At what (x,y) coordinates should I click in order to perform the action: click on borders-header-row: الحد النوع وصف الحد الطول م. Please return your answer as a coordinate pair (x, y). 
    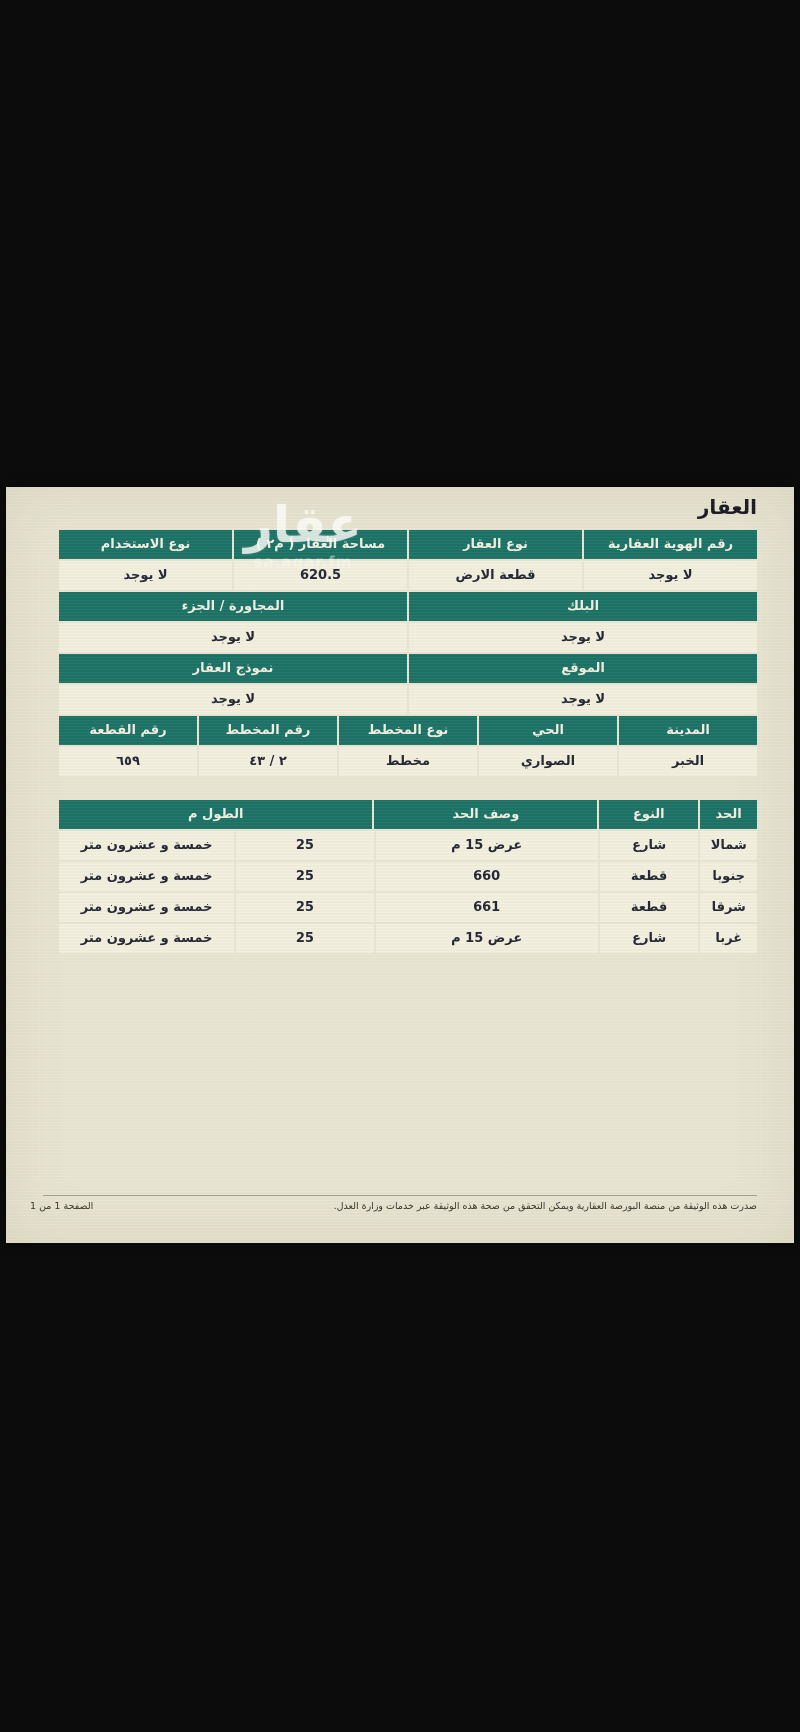
    Looking at the image, I should click on (408, 814).